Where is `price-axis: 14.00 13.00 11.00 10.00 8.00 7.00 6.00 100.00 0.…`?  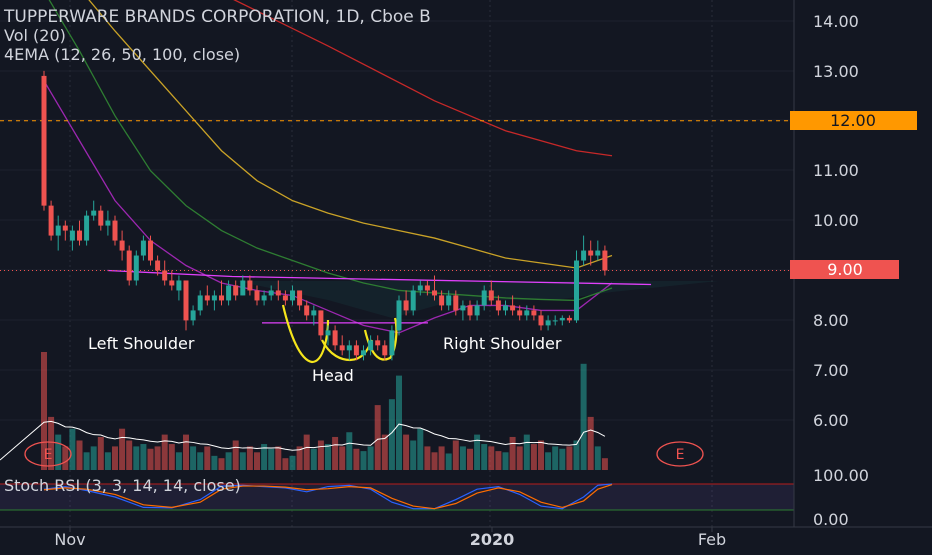
price-axis: 14.00 13.00 11.00 10.00 8.00 7.00 6.00 100.00 0.… is located at coordinates (841, 270).